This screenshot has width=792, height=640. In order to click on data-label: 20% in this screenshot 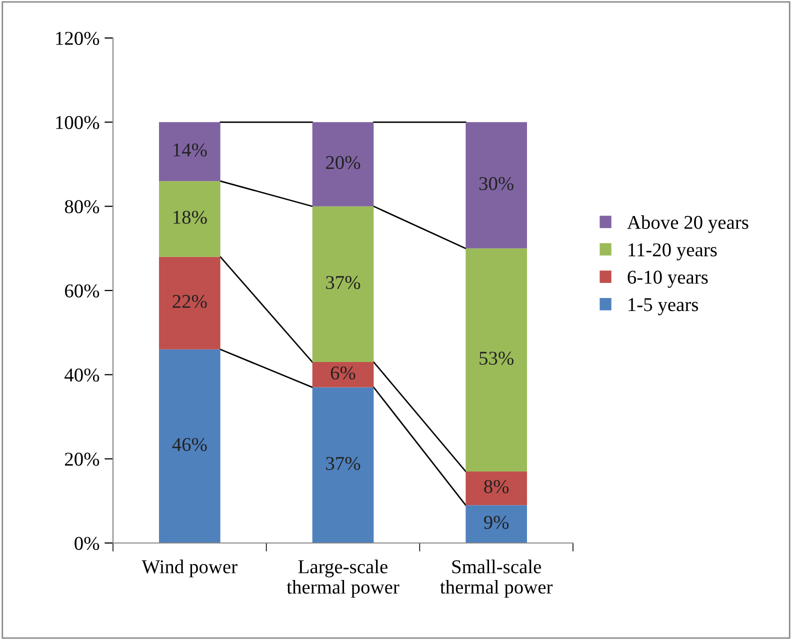, I will do `click(343, 163)`.